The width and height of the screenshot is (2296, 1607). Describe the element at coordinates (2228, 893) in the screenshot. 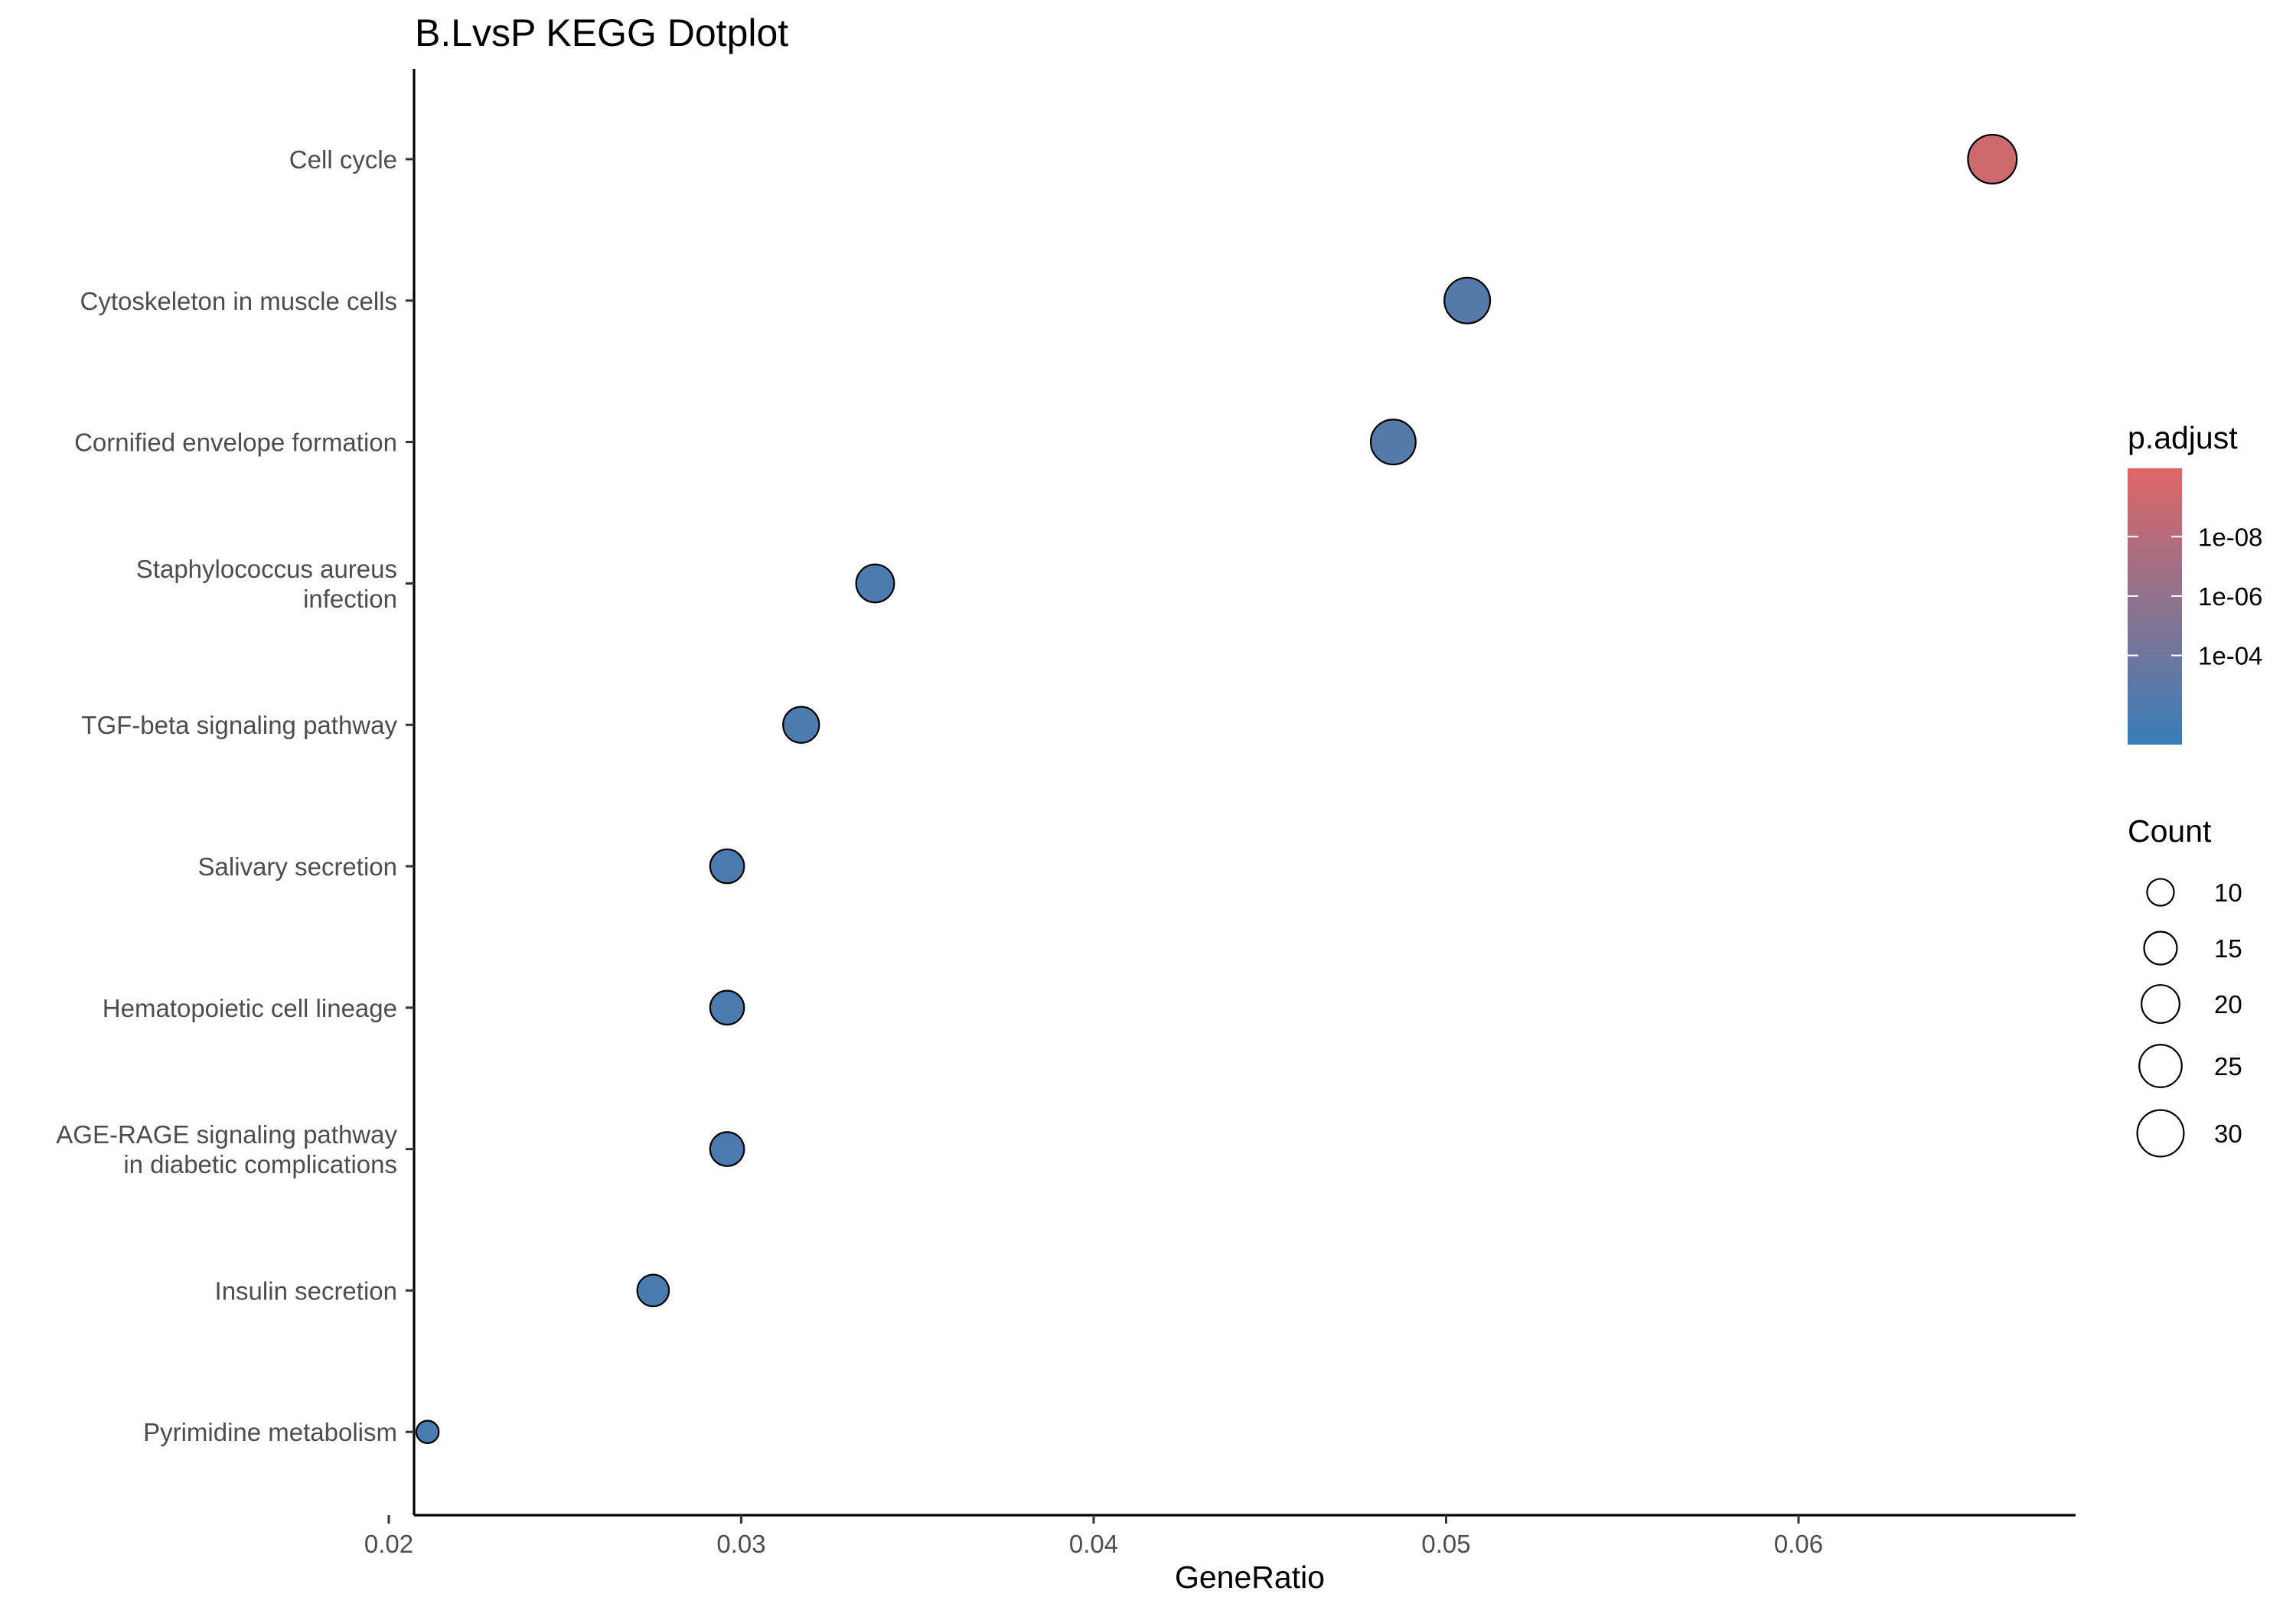

I see `size-key-label: 10` at that location.